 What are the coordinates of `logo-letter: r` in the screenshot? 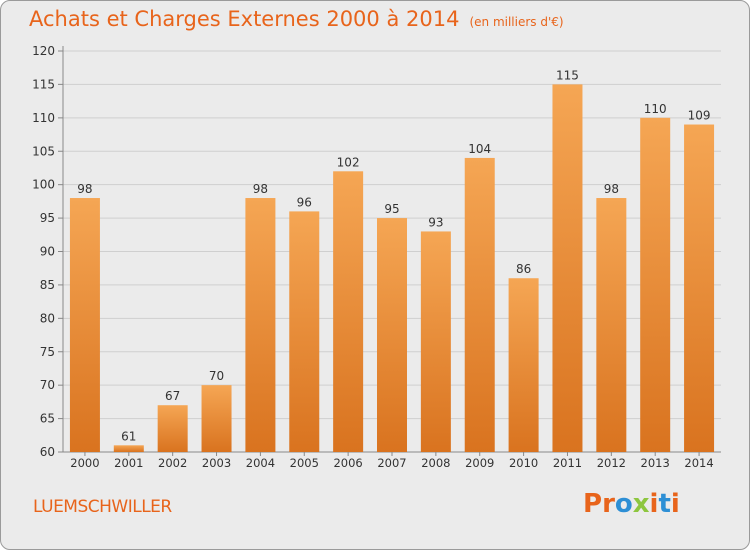 It's located at (608, 504).